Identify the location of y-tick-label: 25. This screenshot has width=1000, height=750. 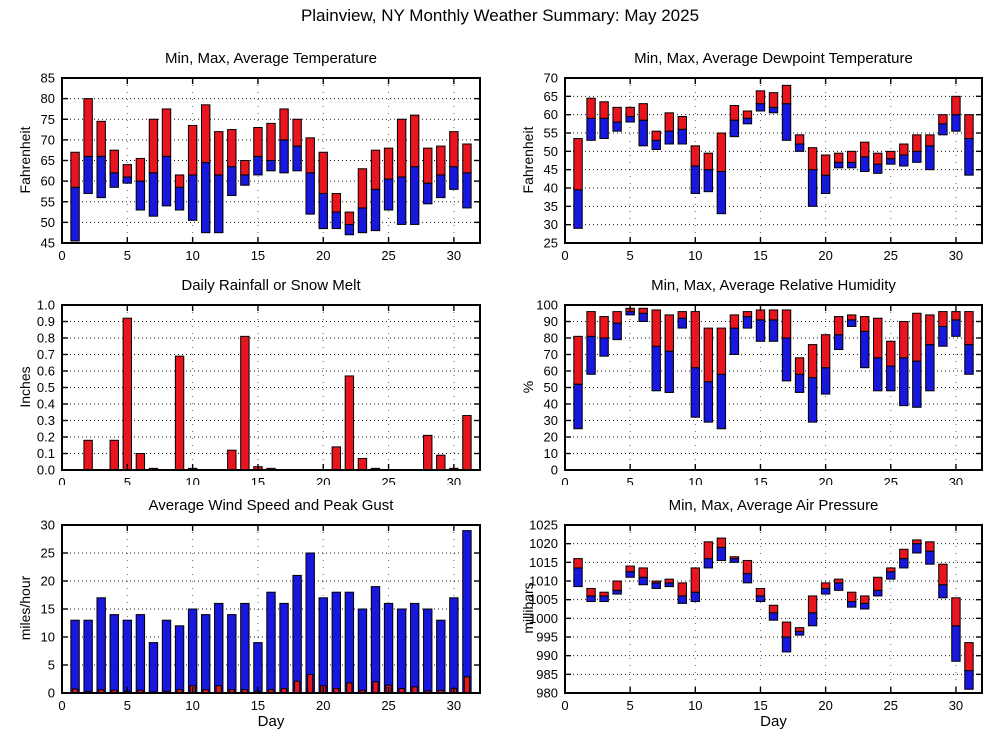
(551, 243).